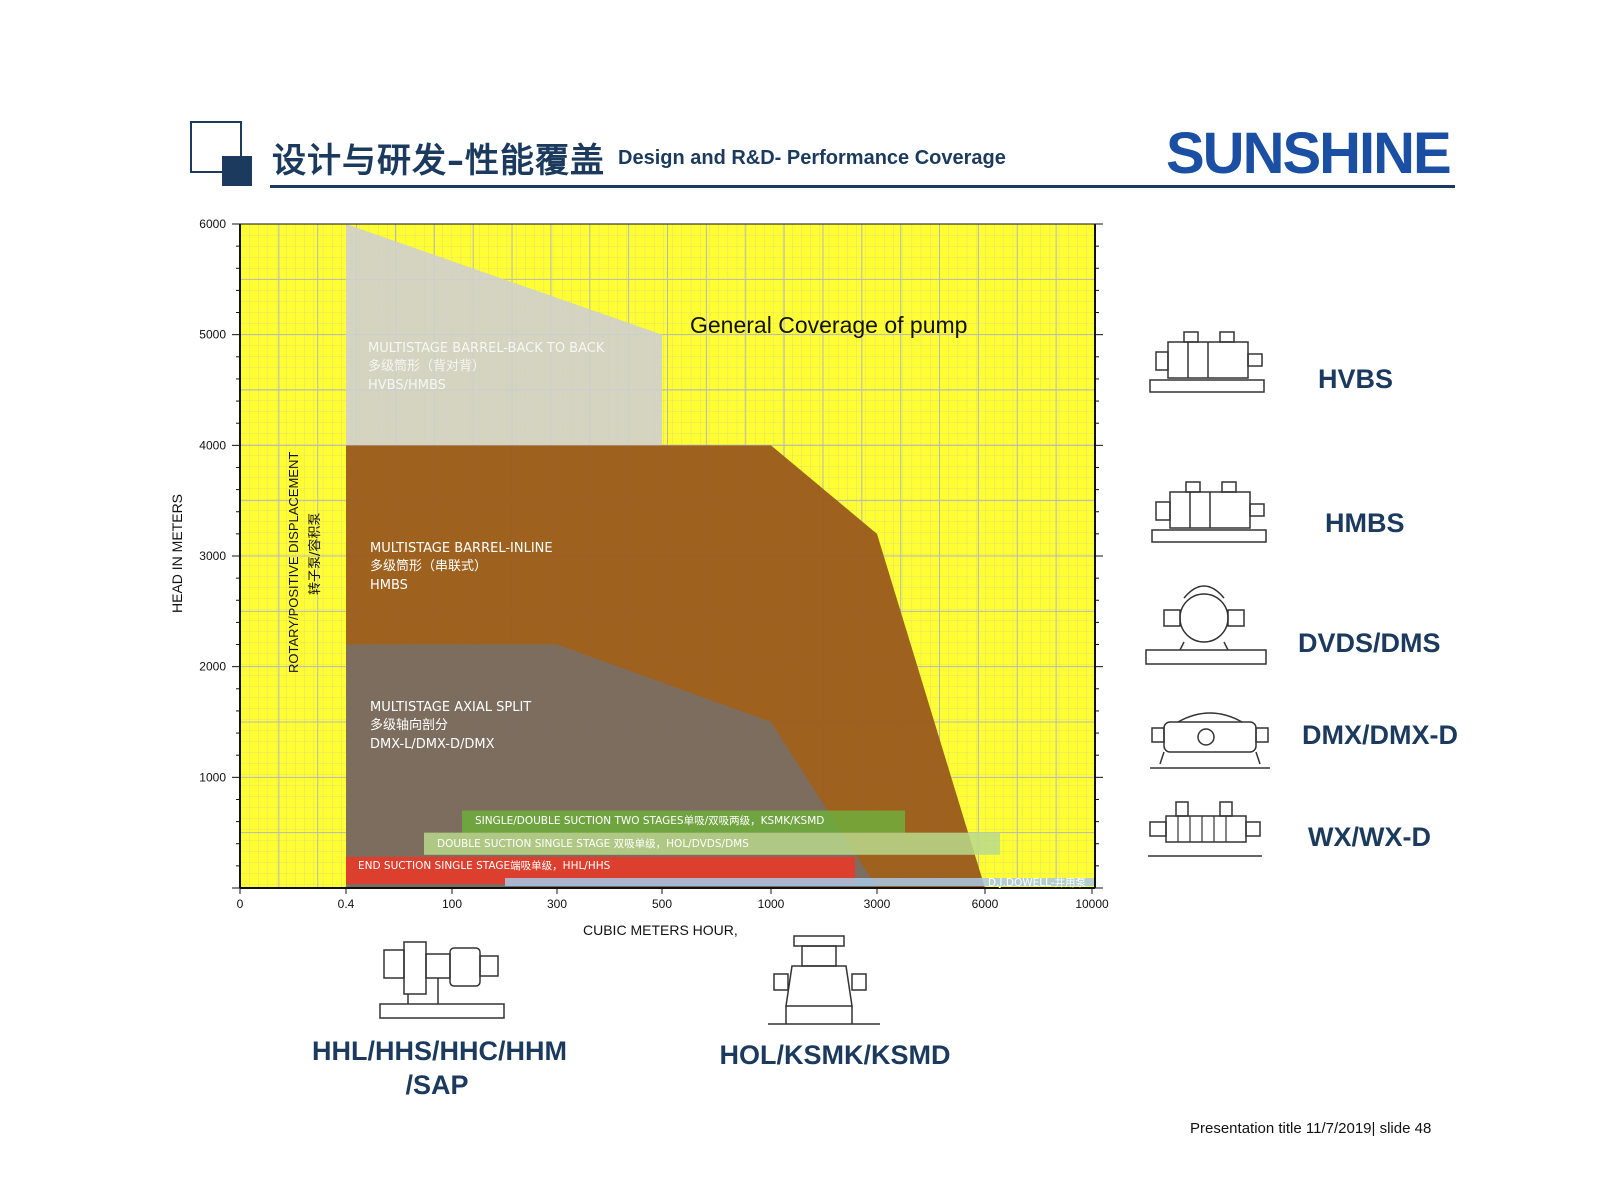 The width and height of the screenshot is (1600, 1196). What do you see at coordinates (177, 553) in the screenshot?
I see `y-axis-label: HEAD IN METERS` at bounding box center [177, 553].